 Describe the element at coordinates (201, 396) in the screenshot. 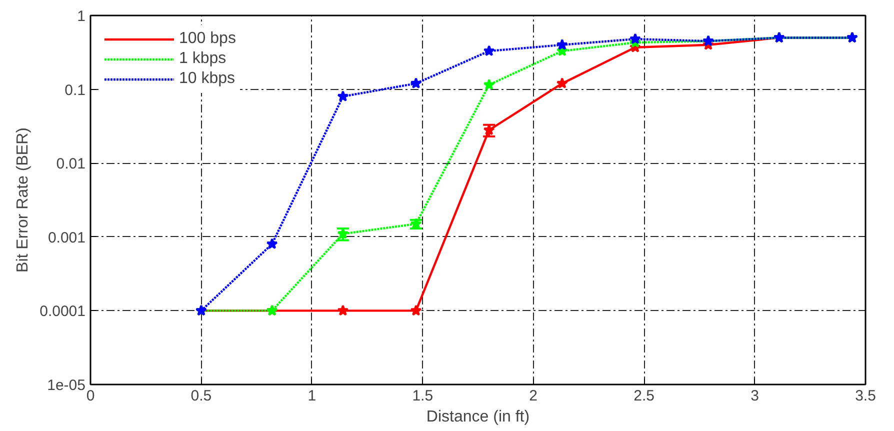

I see `x-tick-label: 0.5` at that location.